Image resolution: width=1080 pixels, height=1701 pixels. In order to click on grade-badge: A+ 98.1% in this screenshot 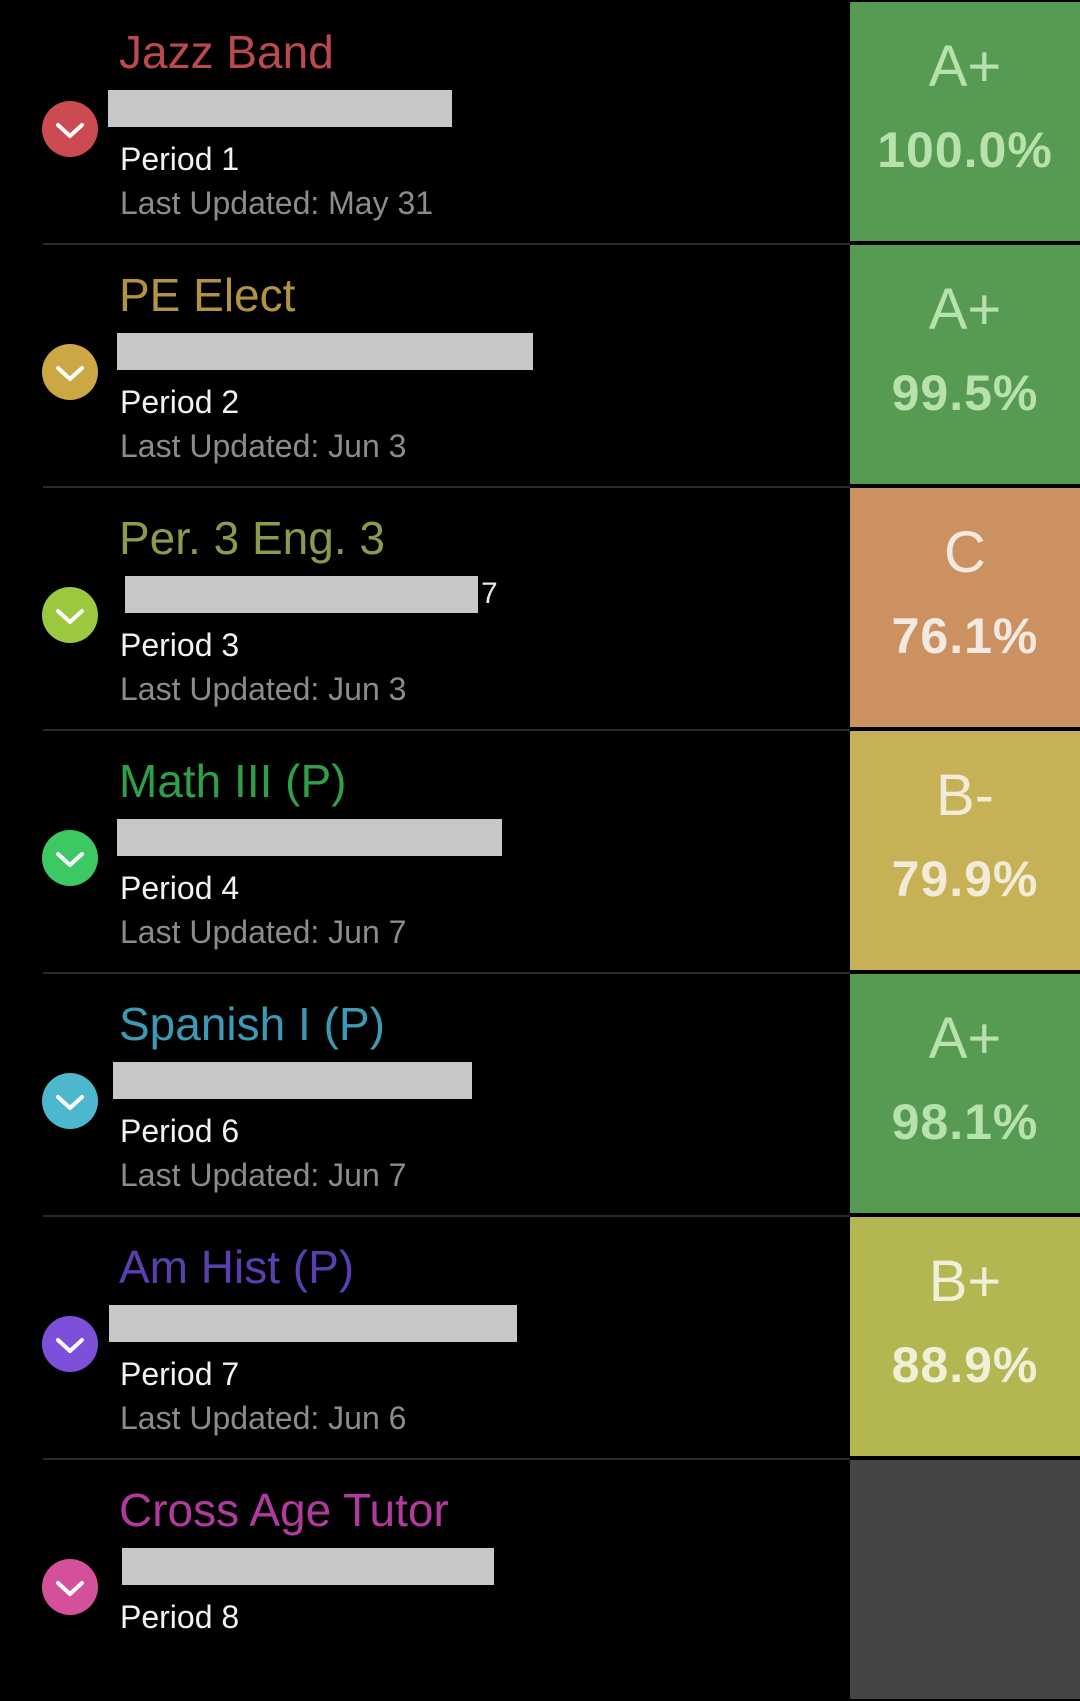, I will do `click(965, 1093)`.